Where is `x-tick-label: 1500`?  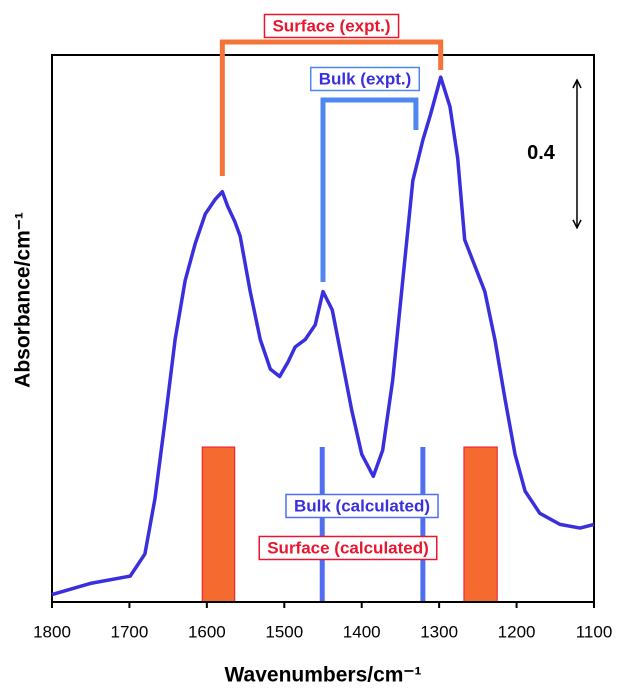
x-tick-label: 1500 is located at coordinates (284, 631).